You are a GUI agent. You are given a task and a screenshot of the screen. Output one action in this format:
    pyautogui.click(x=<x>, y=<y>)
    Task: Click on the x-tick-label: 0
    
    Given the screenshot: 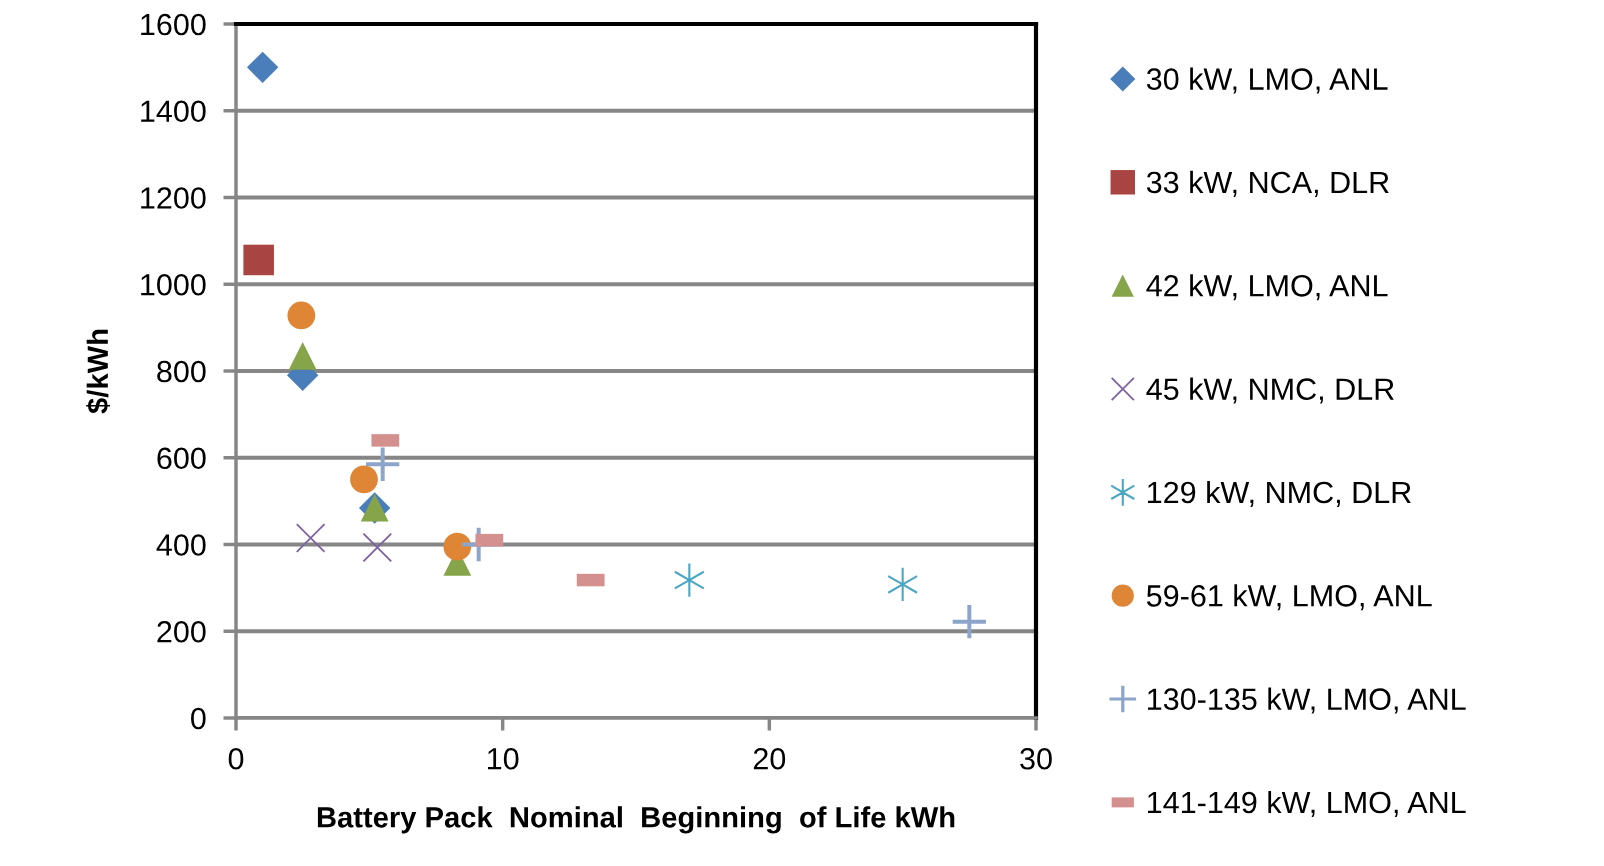 What is the action you would take?
    pyautogui.click(x=236, y=758)
    